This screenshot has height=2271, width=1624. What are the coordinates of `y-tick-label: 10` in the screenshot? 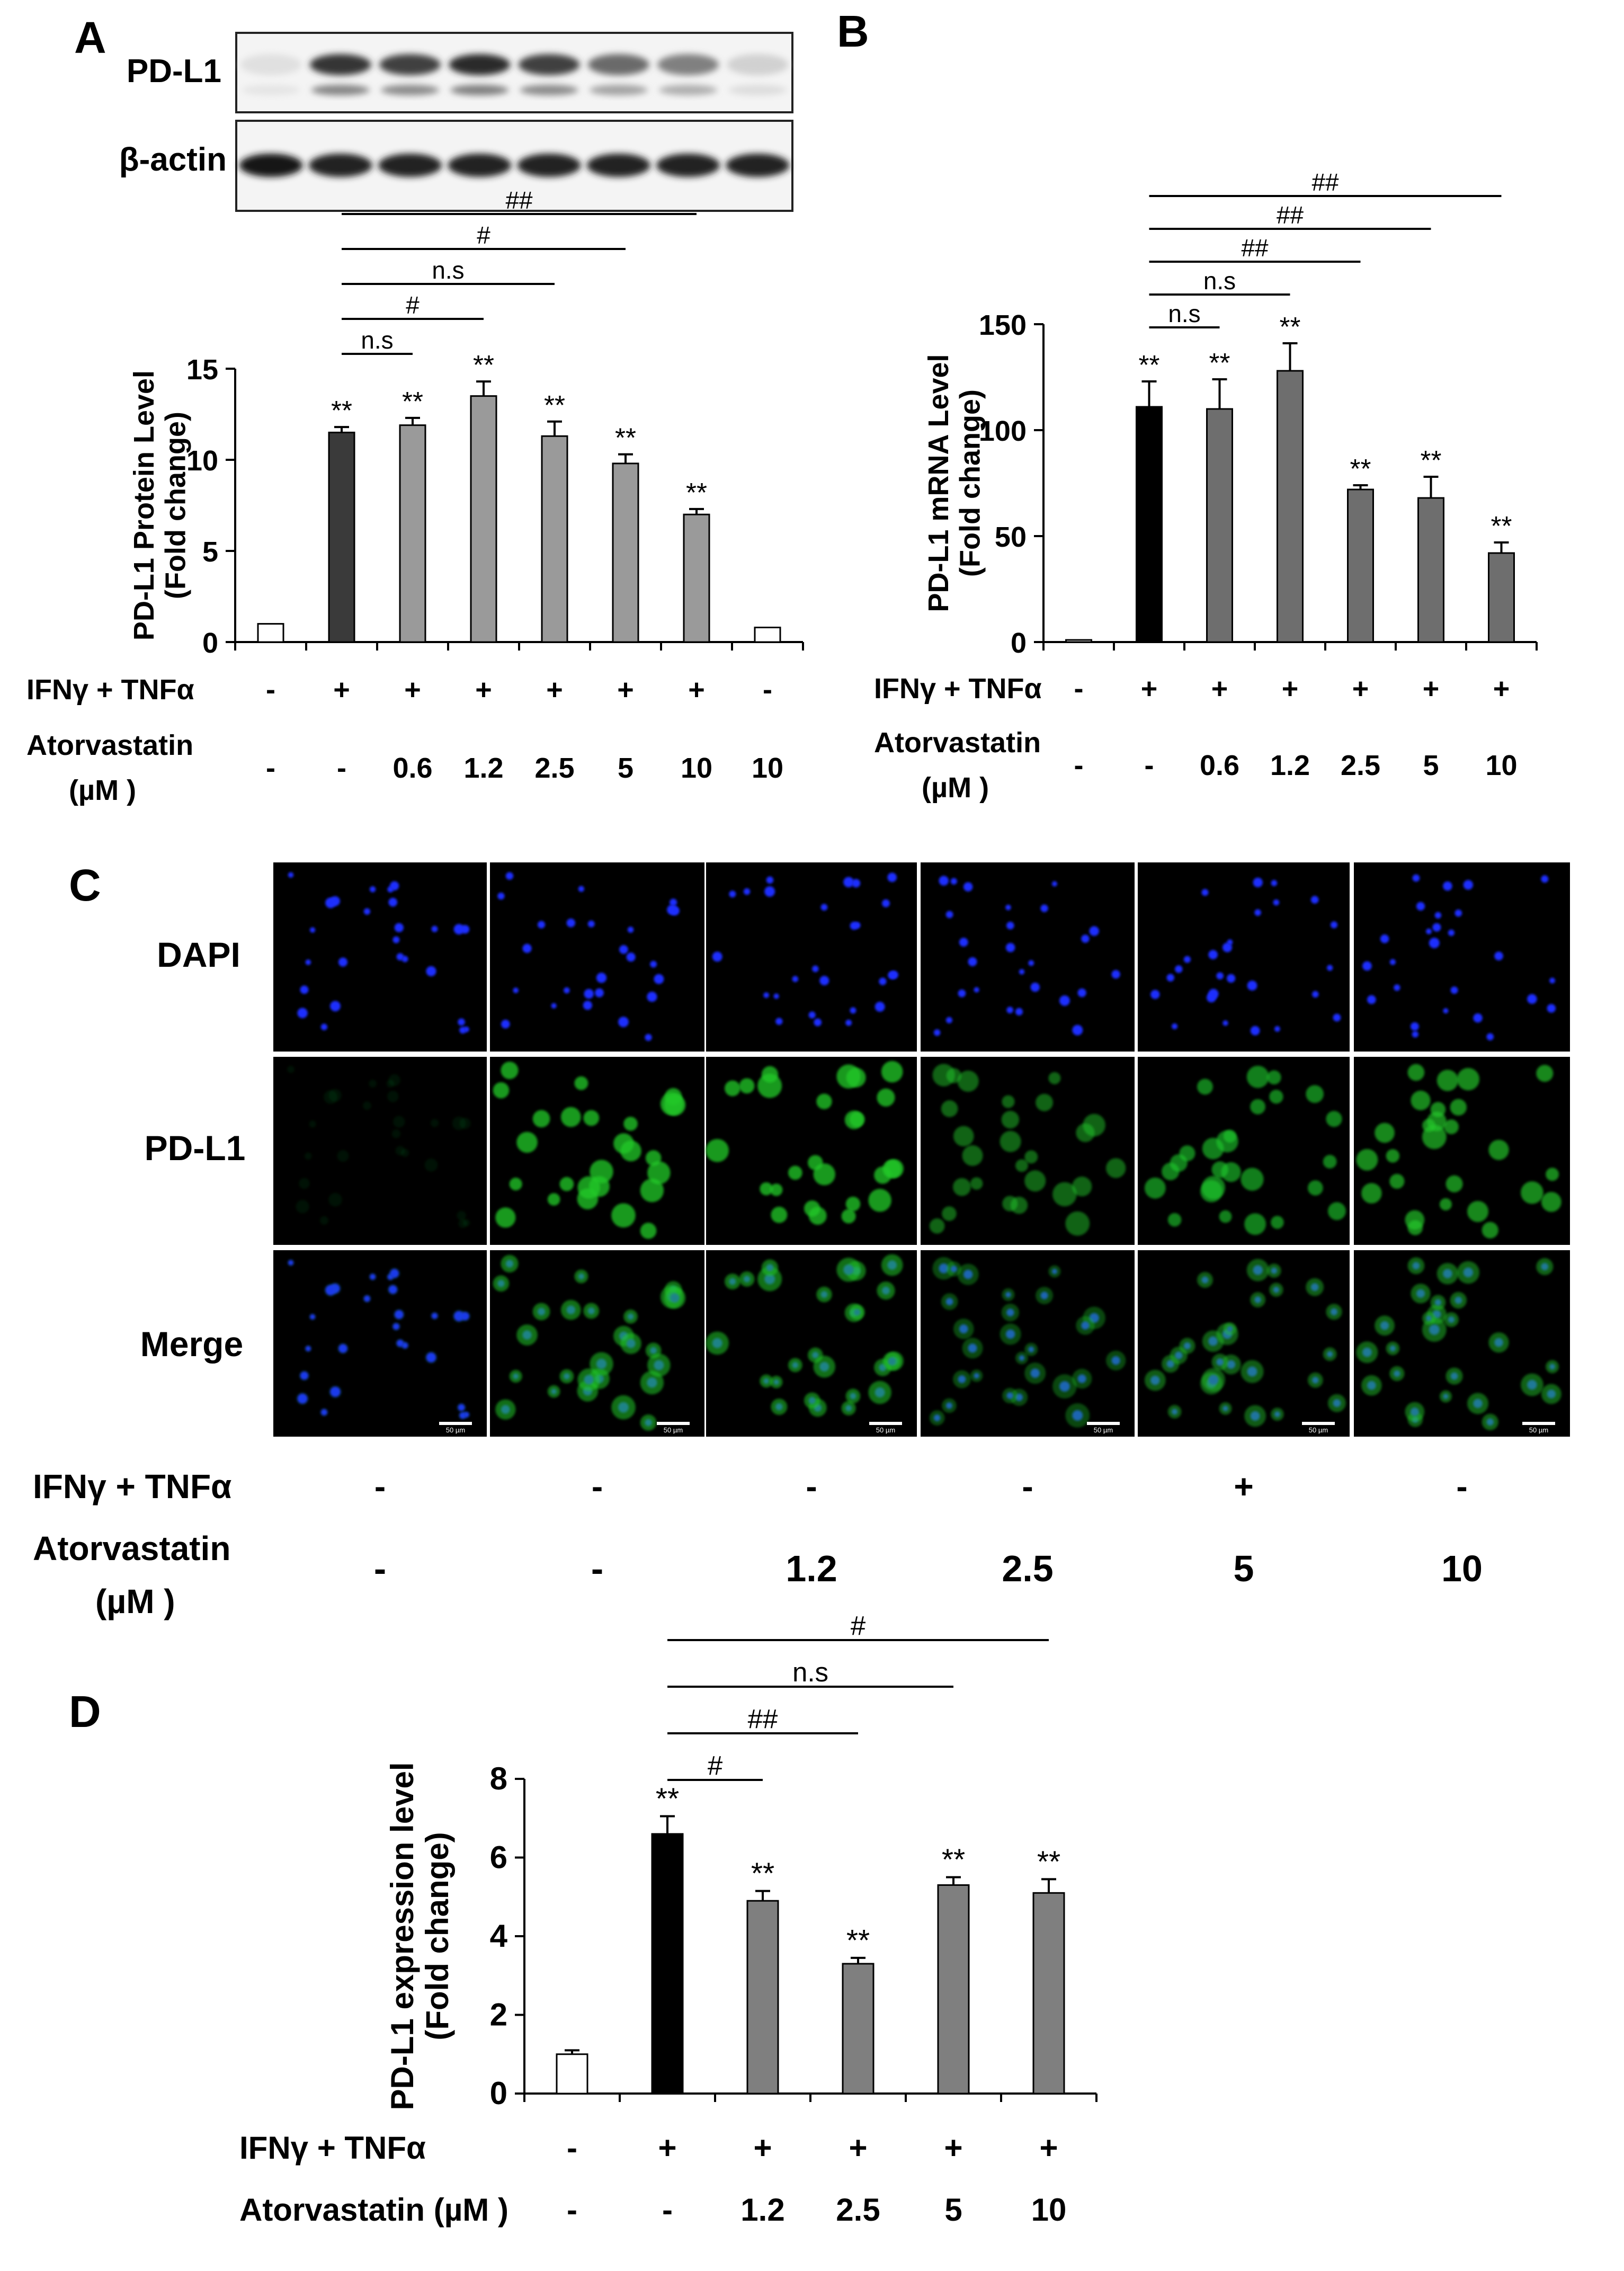 It's located at (202, 461).